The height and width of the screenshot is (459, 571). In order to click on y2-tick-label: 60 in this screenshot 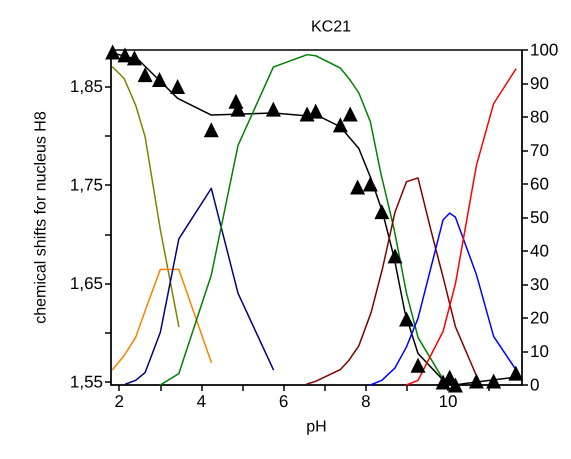, I will do `click(539, 184)`.